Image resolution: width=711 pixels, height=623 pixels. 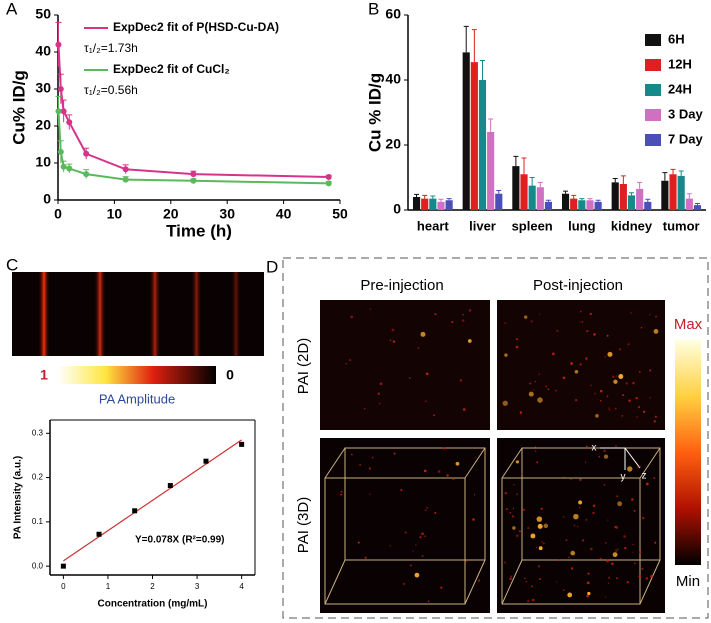 I want to click on colorbar-min: 0, so click(x=230, y=375).